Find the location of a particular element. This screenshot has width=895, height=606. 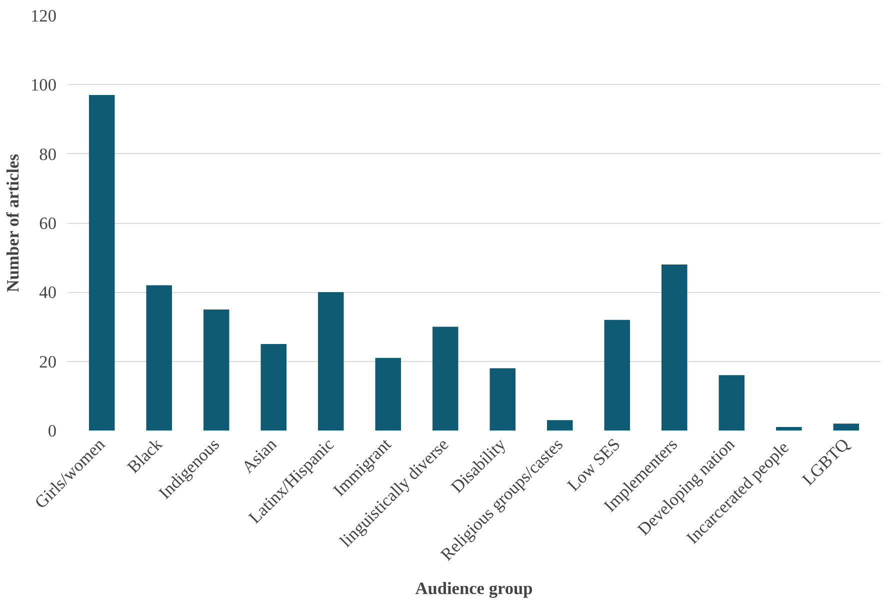

y-tick-label: 80 is located at coordinates (47, 154).